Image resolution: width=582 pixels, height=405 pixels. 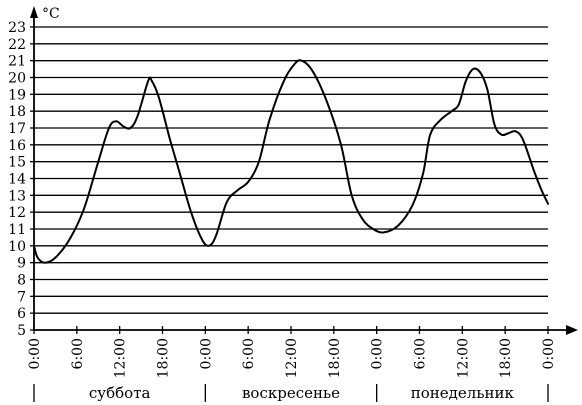 I want to click on y-tick-label: 11, so click(x=17, y=230).